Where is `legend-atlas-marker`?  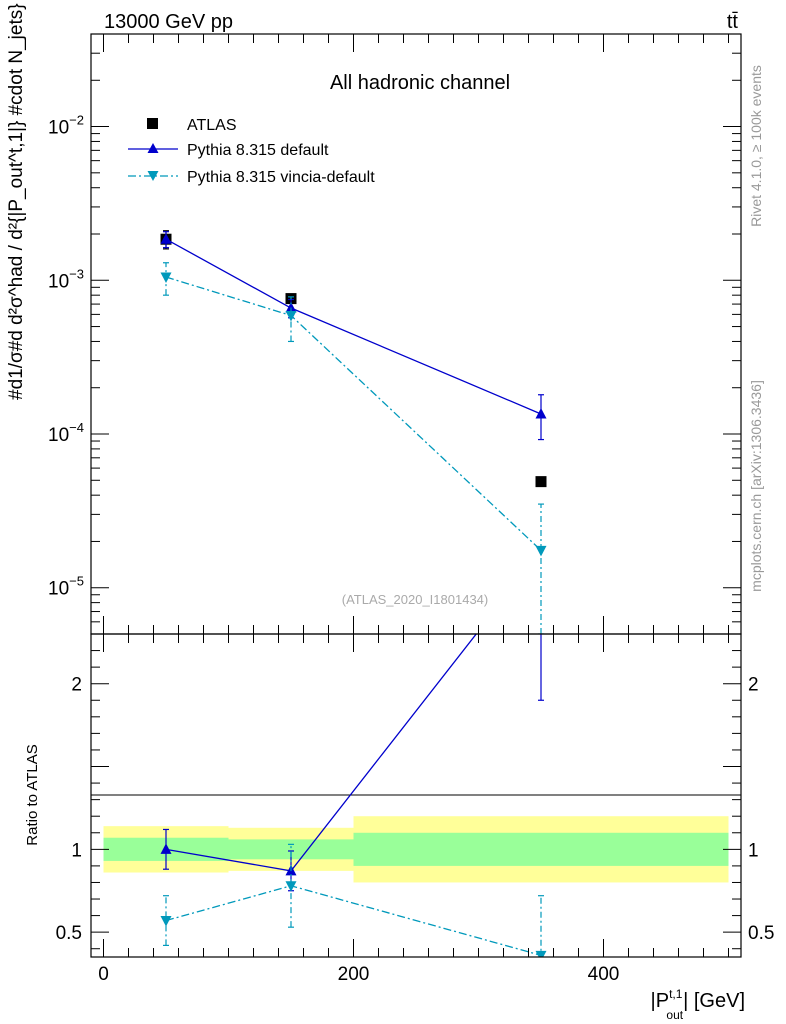 legend-atlas-marker is located at coordinates (152, 123).